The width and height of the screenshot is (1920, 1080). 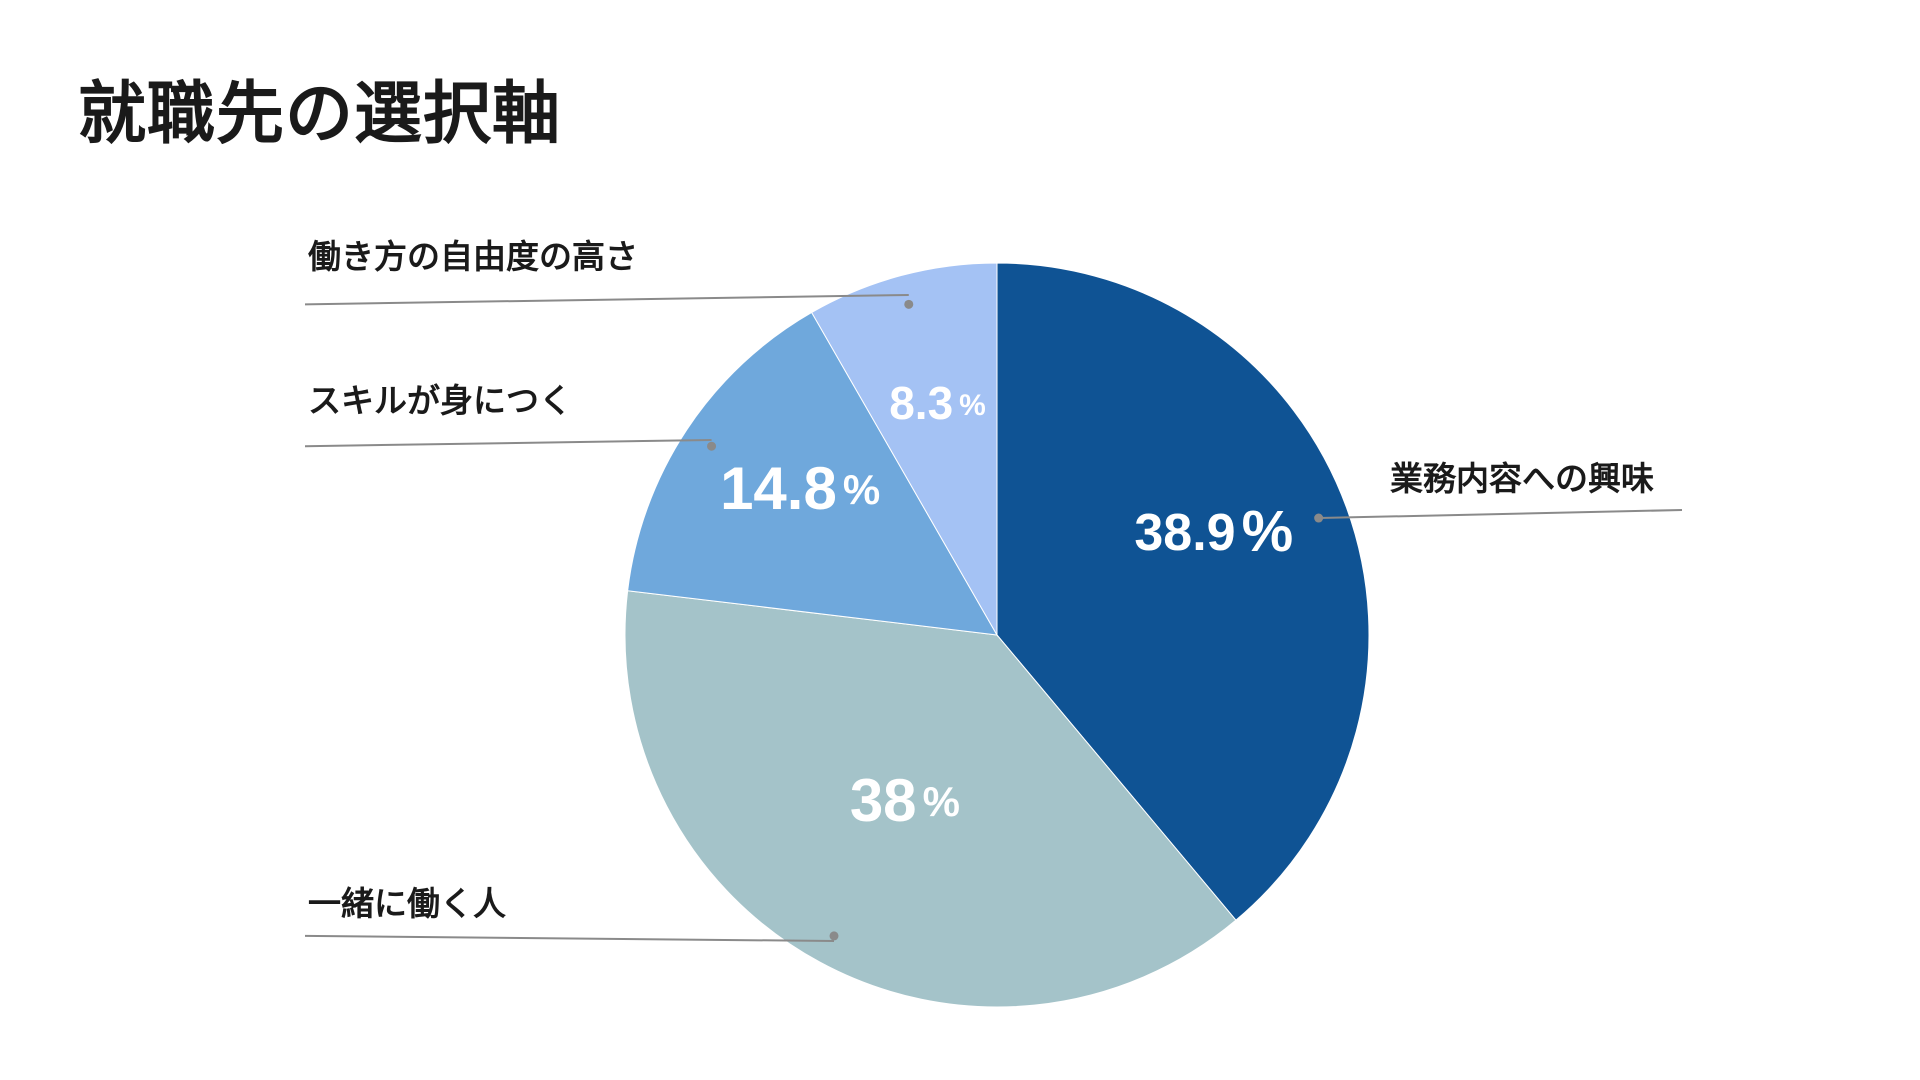 What do you see at coordinates (440, 400) in the screenshot?
I see `category-label-3: スキルが身につく` at bounding box center [440, 400].